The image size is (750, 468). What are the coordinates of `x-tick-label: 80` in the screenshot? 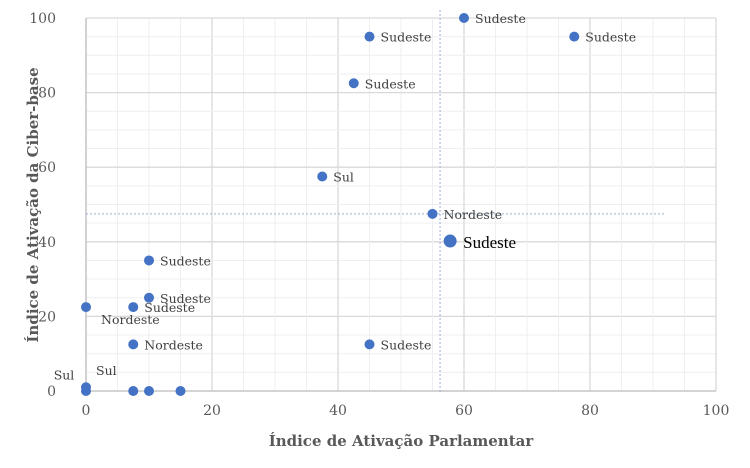 It's located at (590, 411).